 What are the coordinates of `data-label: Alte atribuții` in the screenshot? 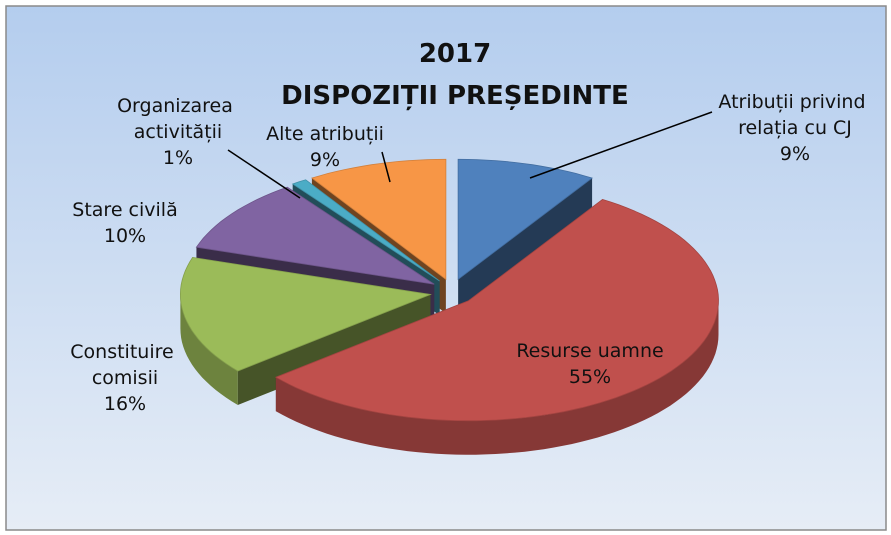 It's located at (325, 134).